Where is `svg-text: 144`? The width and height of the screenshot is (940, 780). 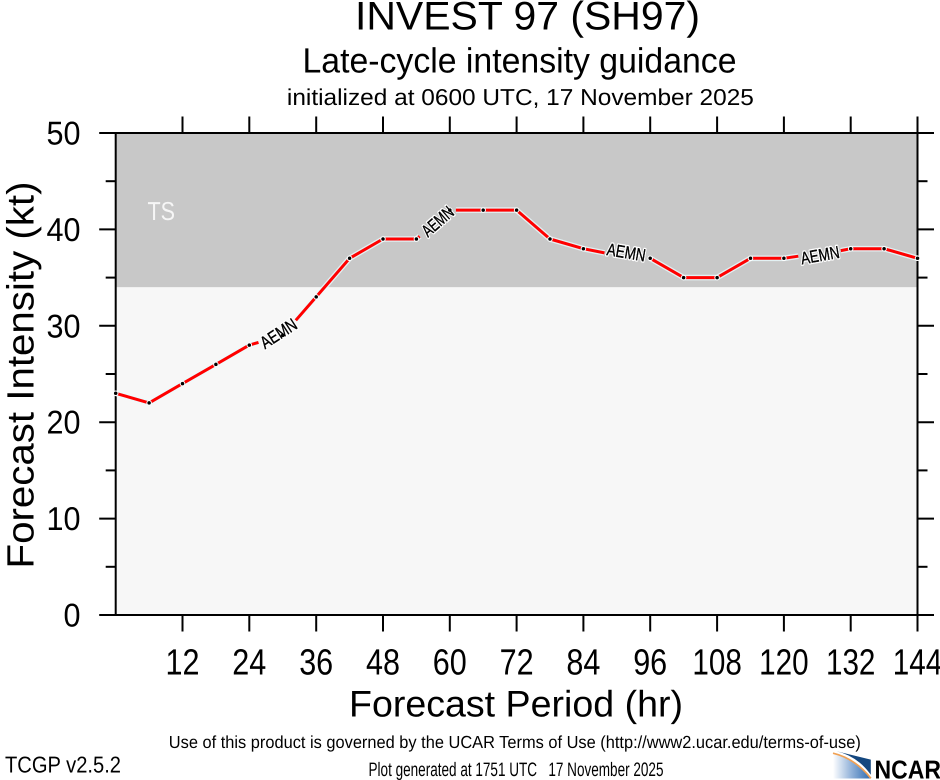 svg-text: 144 is located at coordinates (916, 662).